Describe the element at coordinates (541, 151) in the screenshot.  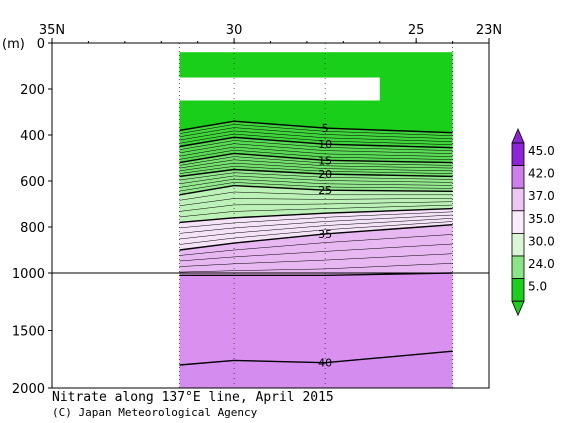
I see `colorbar-label: 45.0` at that location.